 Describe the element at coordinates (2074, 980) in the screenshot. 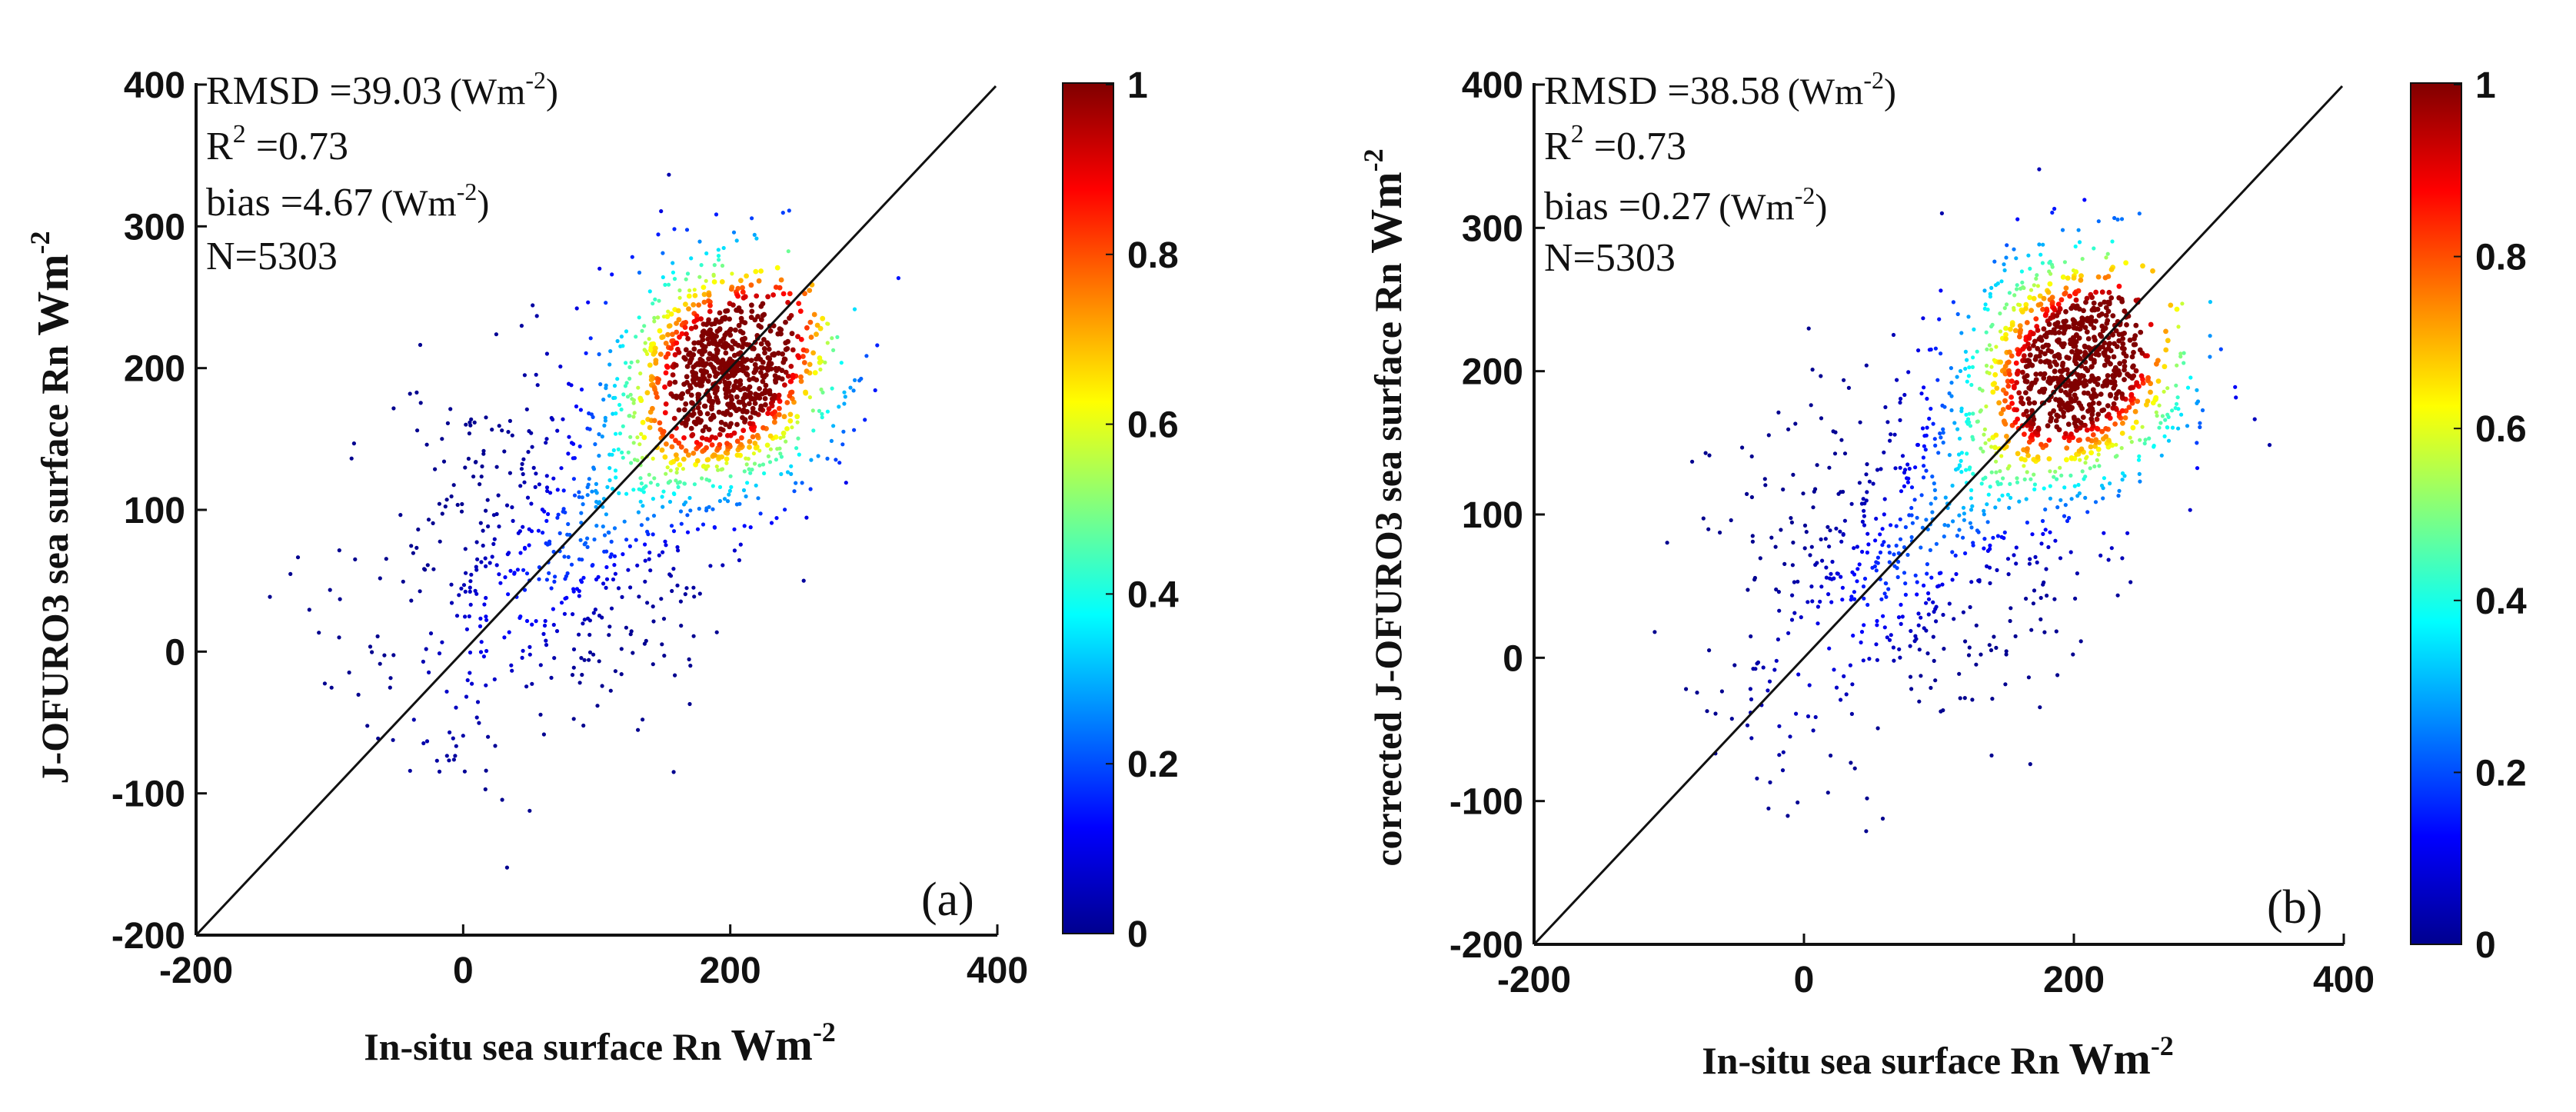

I see `x-tick-label: 200` at that location.